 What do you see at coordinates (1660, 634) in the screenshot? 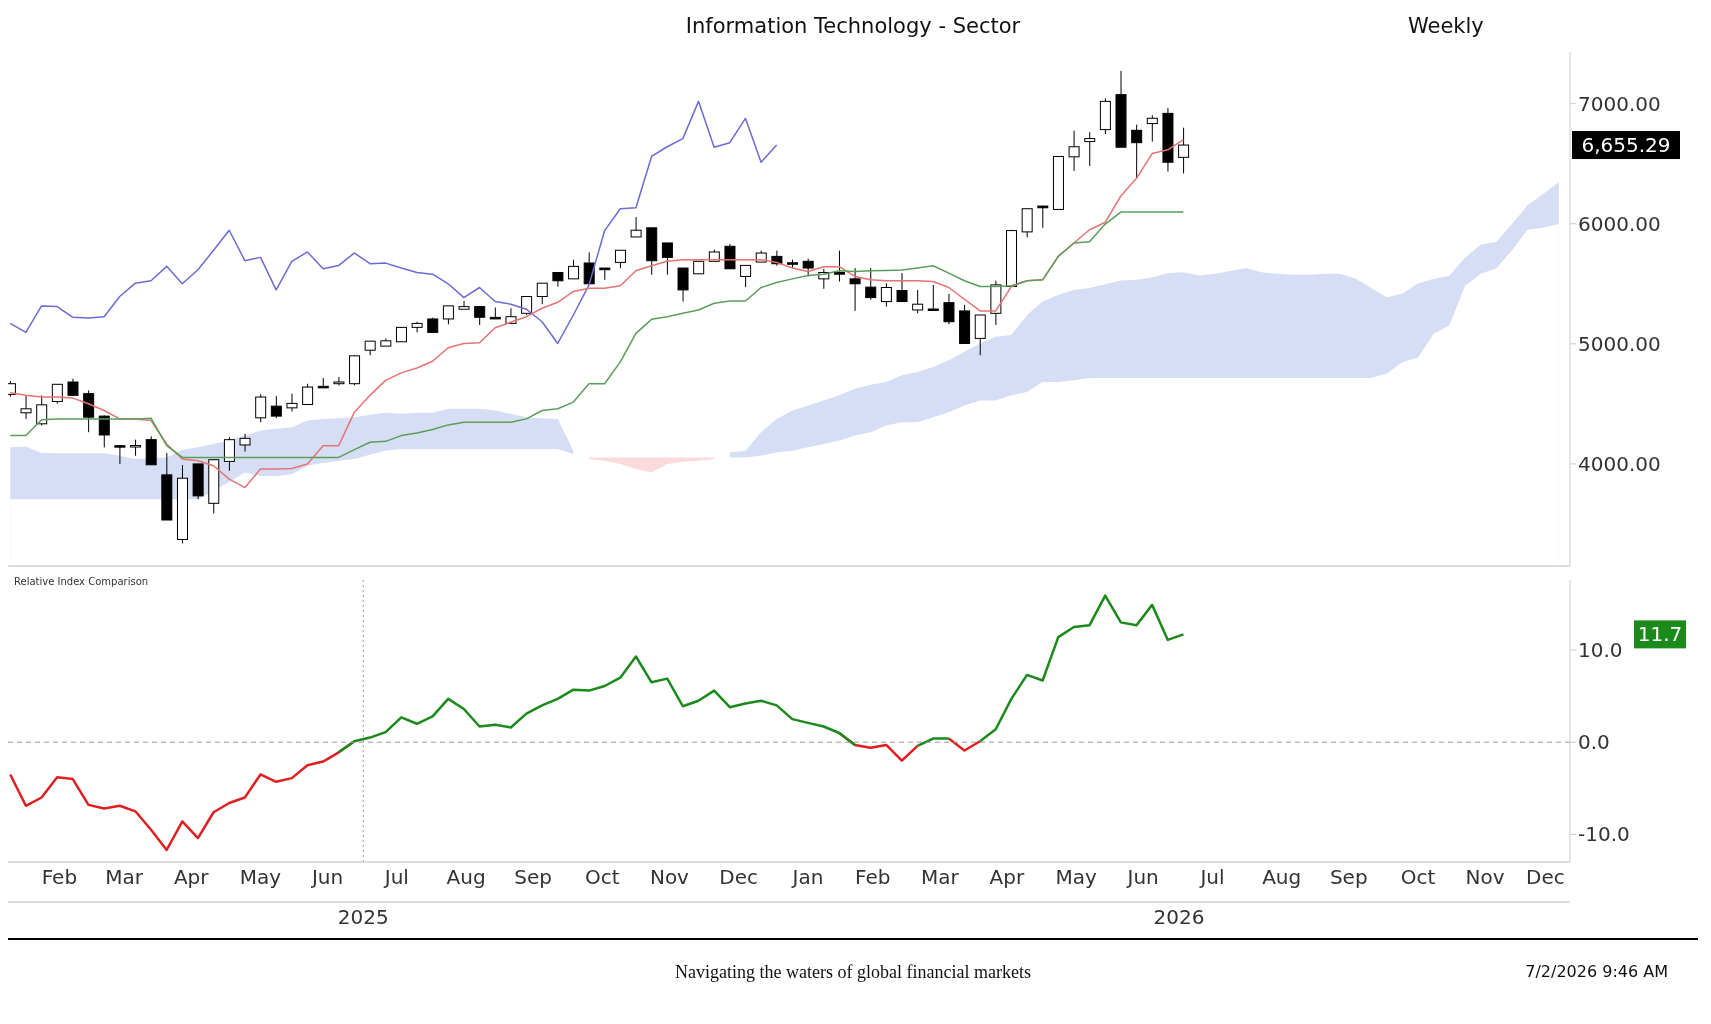
I see `text: 11.7` at bounding box center [1660, 634].